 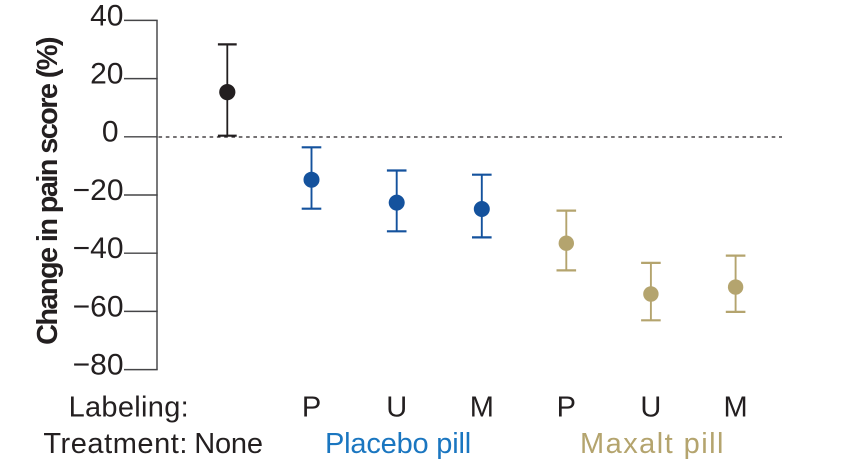 I want to click on svg-text: Labeling:, so click(x=129, y=408).